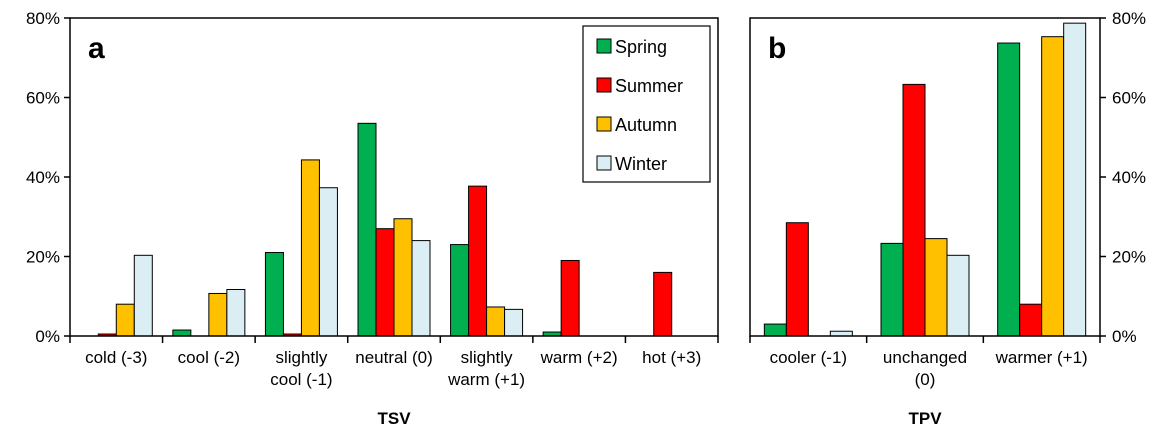 The width and height of the screenshot is (1151, 433). Describe the element at coordinates (925, 357) in the screenshot. I see `x-tick-label: unchanged` at that location.